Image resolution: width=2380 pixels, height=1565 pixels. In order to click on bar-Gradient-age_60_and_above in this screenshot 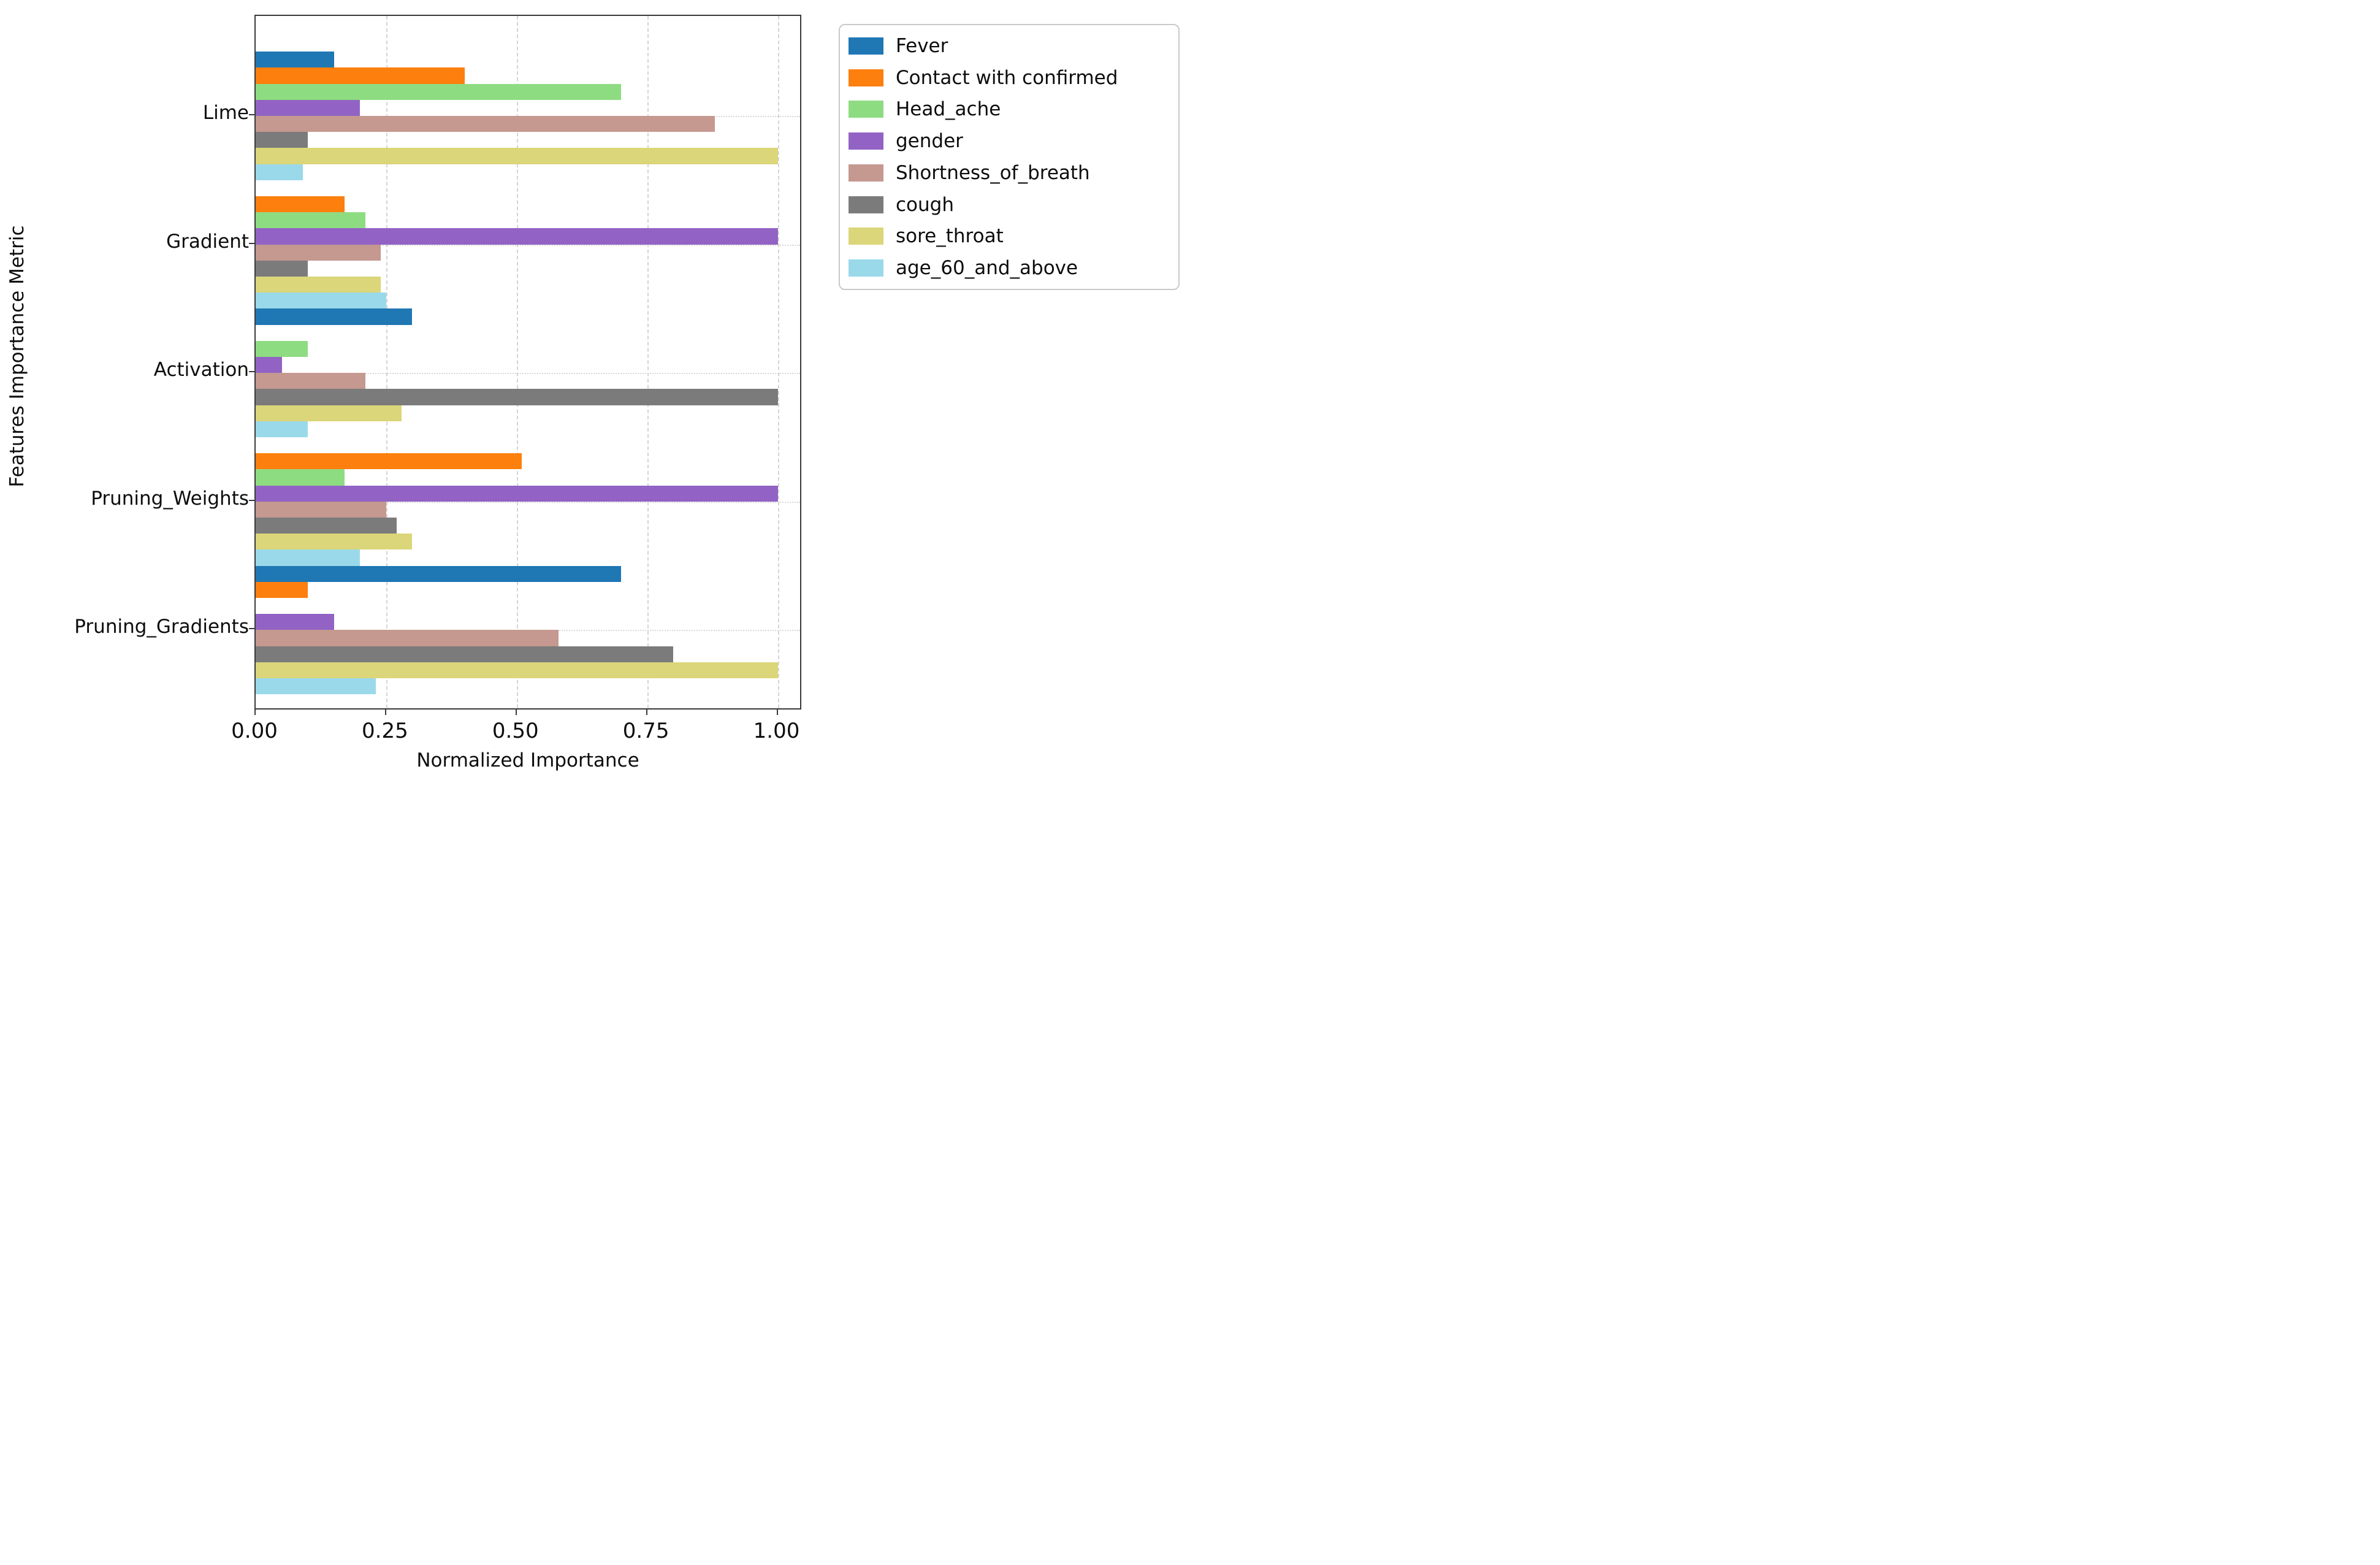, I will do `click(321, 301)`.